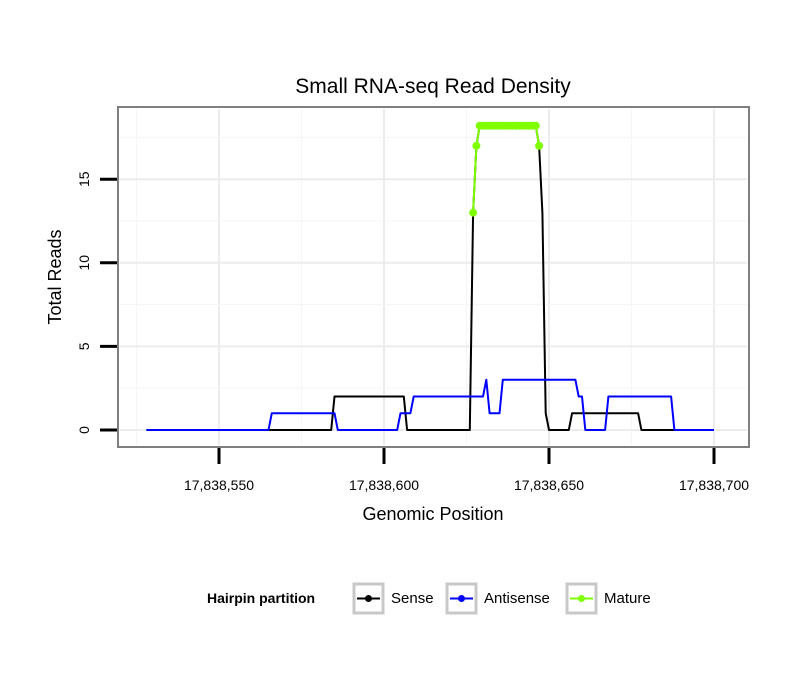 Image resolution: width=810 pixels, height=695 pixels. I want to click on legend-marker-mature, so click(581, 598).